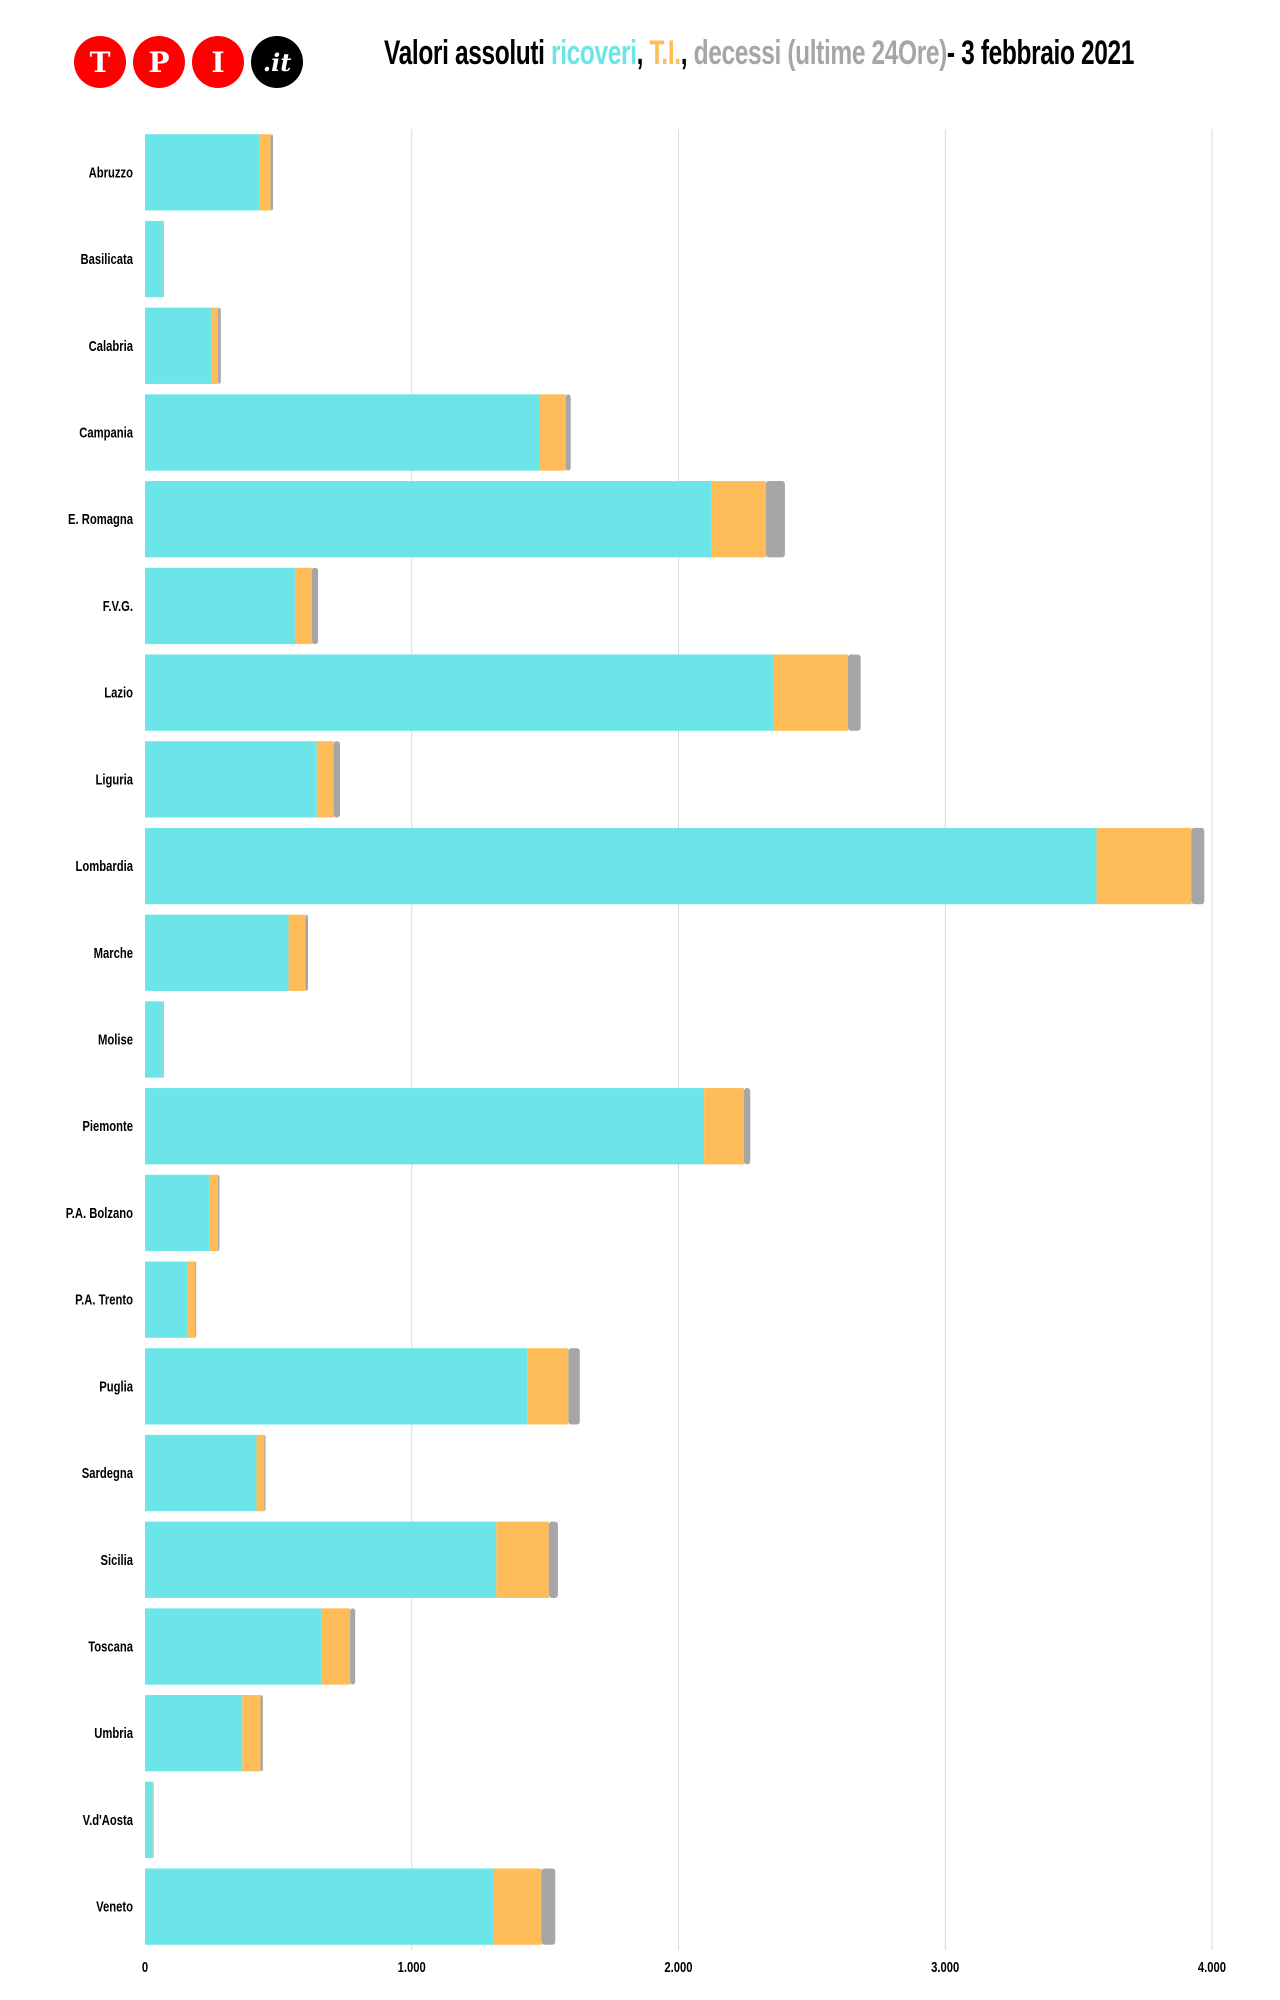 The image size is (1280, 2000). I want to click on category-label: Lombardia, so click(105, 865).